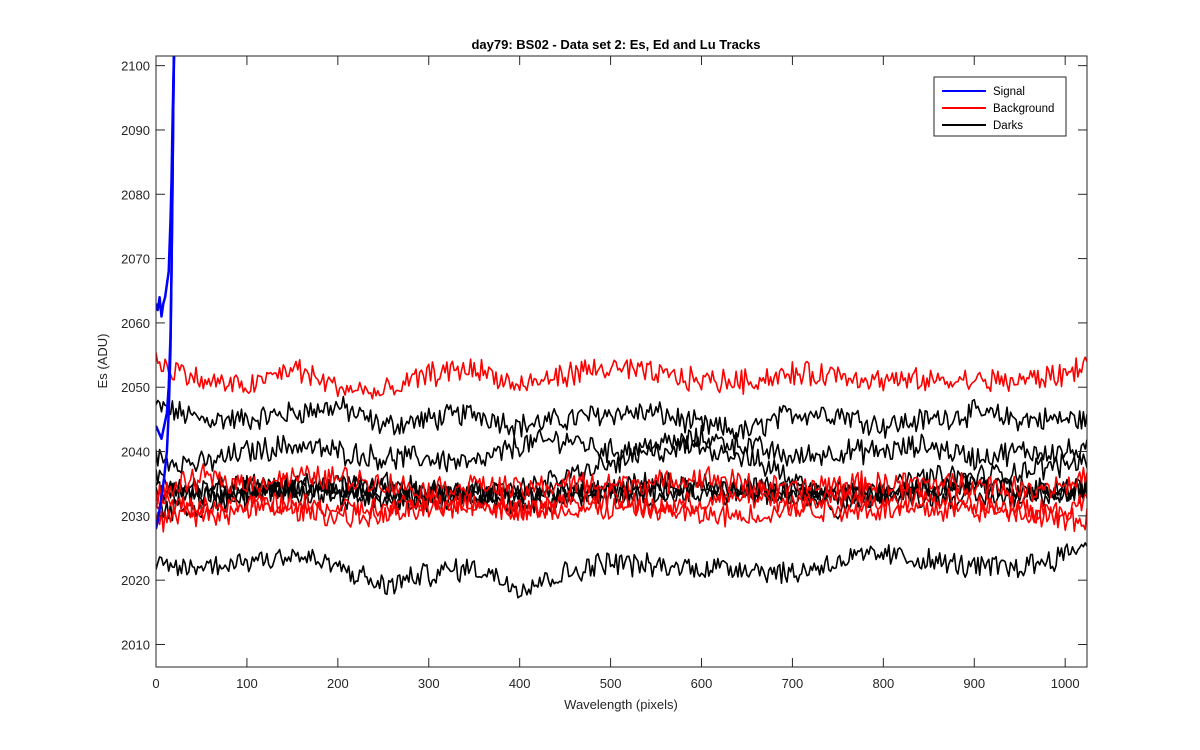  Describe the element at coordinates (1008, 126) in the screenshot. I see `legend-label-darks: Darks` at that location.